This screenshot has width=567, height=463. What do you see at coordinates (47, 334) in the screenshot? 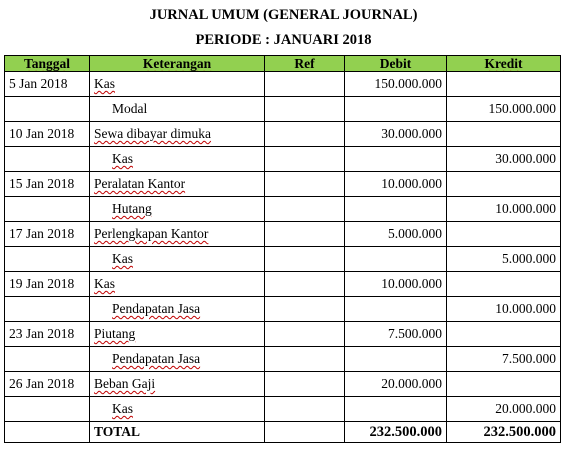
I see `cell-tanggal: 23 Jan 2018` at bounding box center [47, 334].